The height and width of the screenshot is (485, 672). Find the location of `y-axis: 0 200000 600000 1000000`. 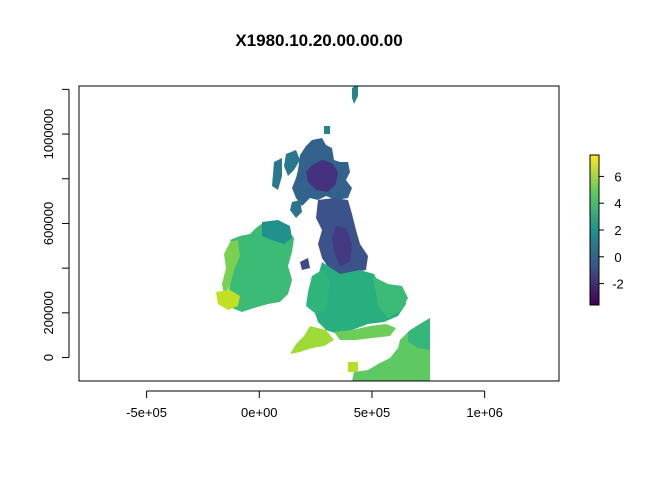

y-axis: 0 200000 600000 1000000 is located at coordinates (55, 224).